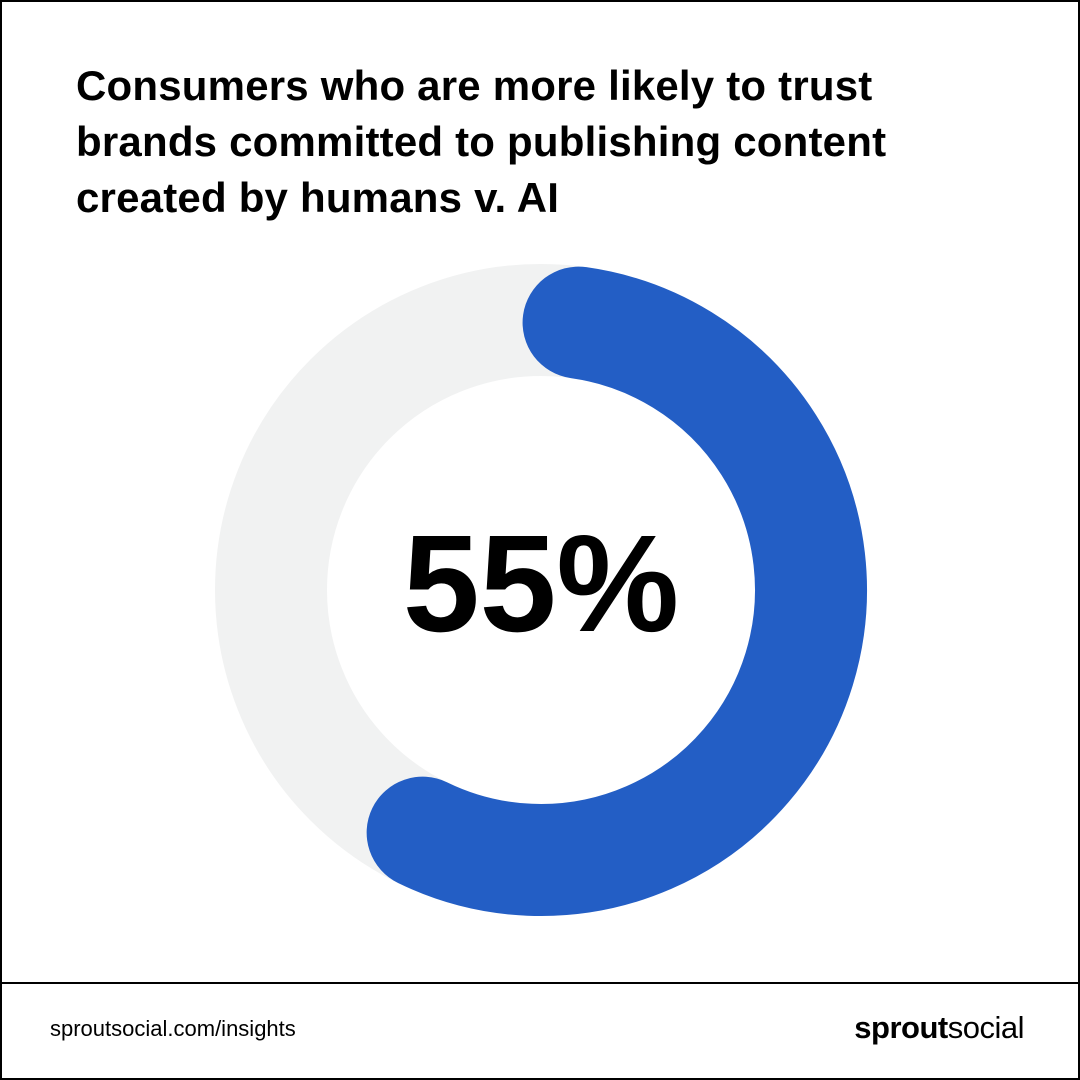  What do you see at coordinates (541, 584) in the screenshot?
I see `center-value-label: 55%` at bounding box center [541, 584].